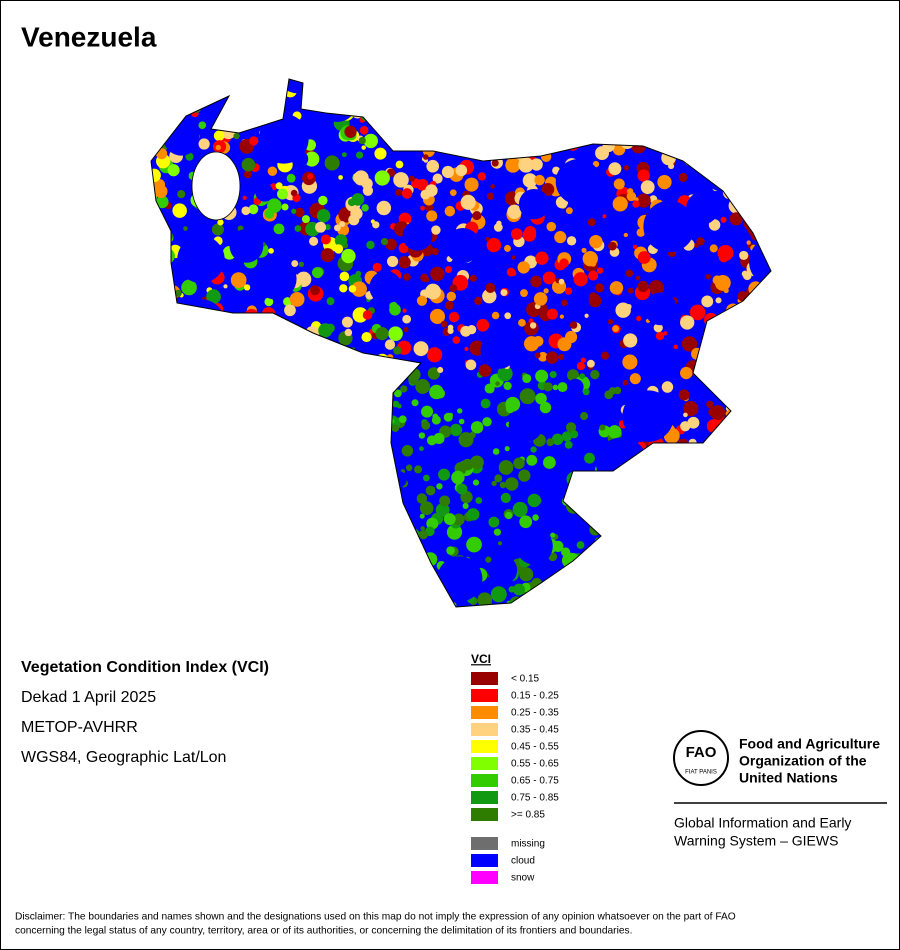  What do you see at coordinates (484, 695) in the screenshot?
I see `legend-swatch` at bounding box center [484, 695].